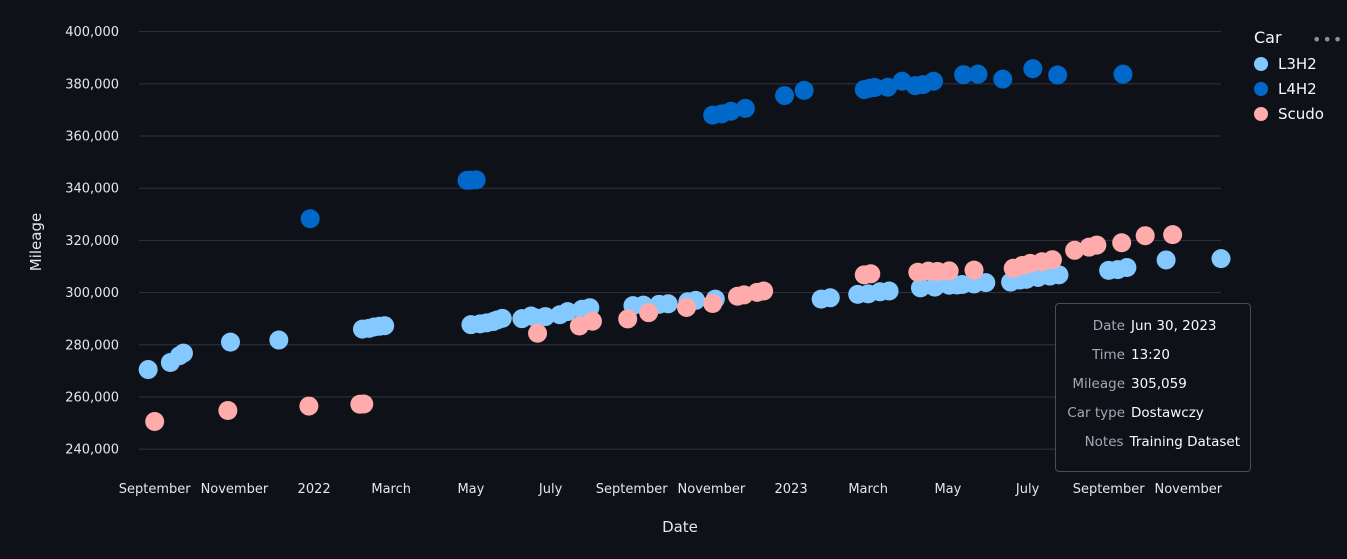  Describe the element at coordinates (36, 242) in the screenshot. I see `y-axis-title: Mileage` at that location.